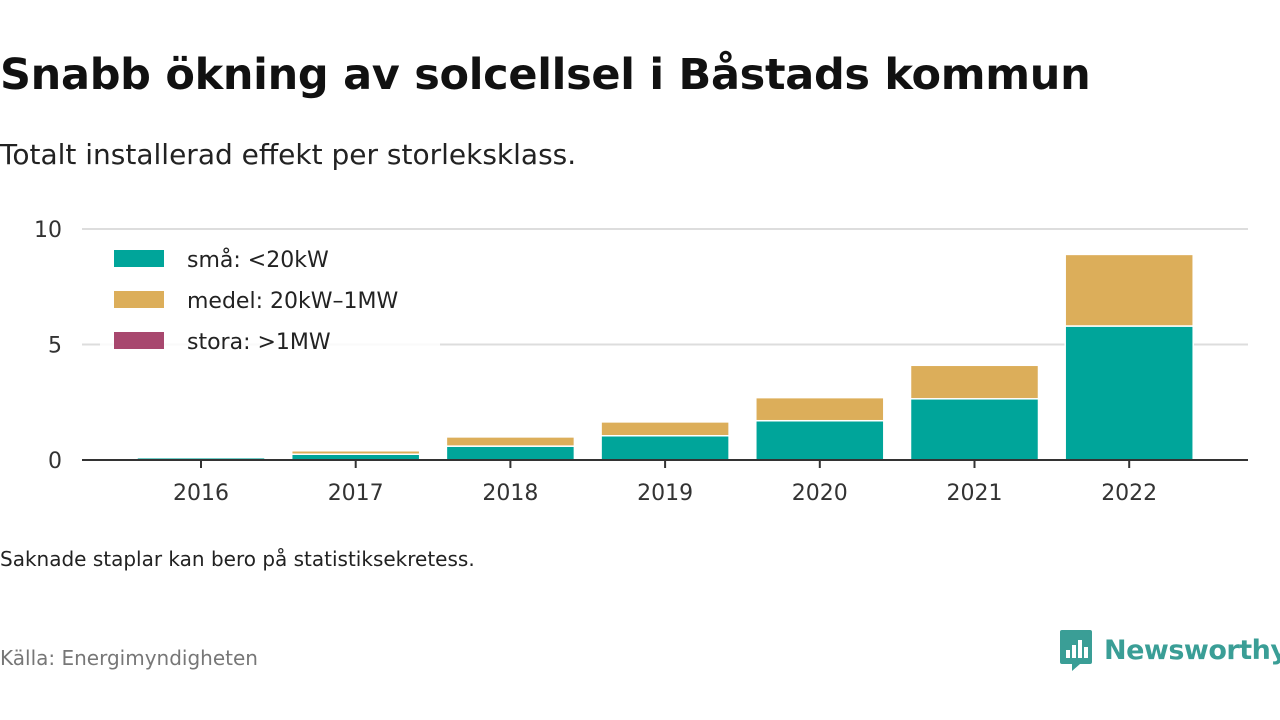 The height and width of the screenshot is (720, 1280). What do you see at coordinates (1129, 393) in the screenshot?
I see `bar-2022-small` at bounding box center [1129, 393].